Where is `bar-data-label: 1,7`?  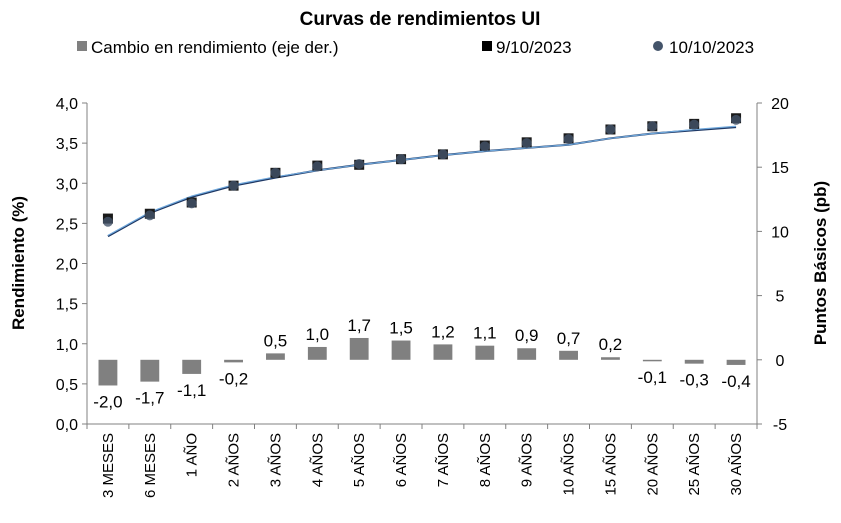
bar-data-label: 1,7 is located at coordinates (359, 325).